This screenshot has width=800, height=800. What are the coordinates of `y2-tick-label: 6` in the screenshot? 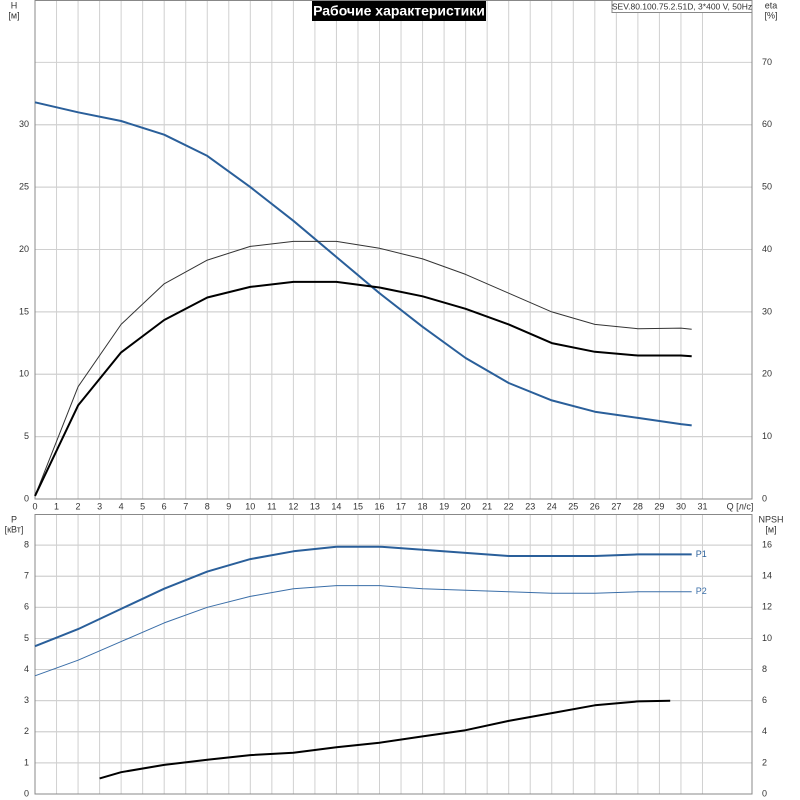 It's located at (764, 700).